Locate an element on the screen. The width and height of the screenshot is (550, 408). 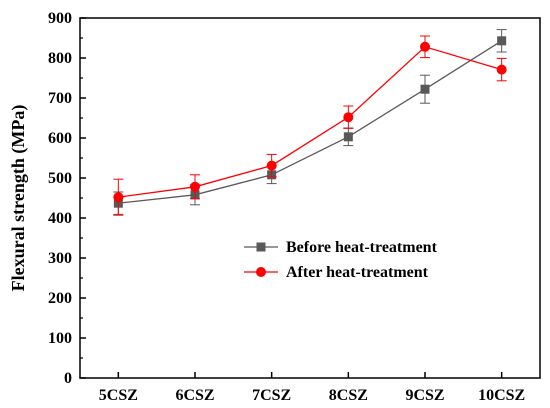
x-tick-label: 9CSZ is located at coordinates (424, 395).